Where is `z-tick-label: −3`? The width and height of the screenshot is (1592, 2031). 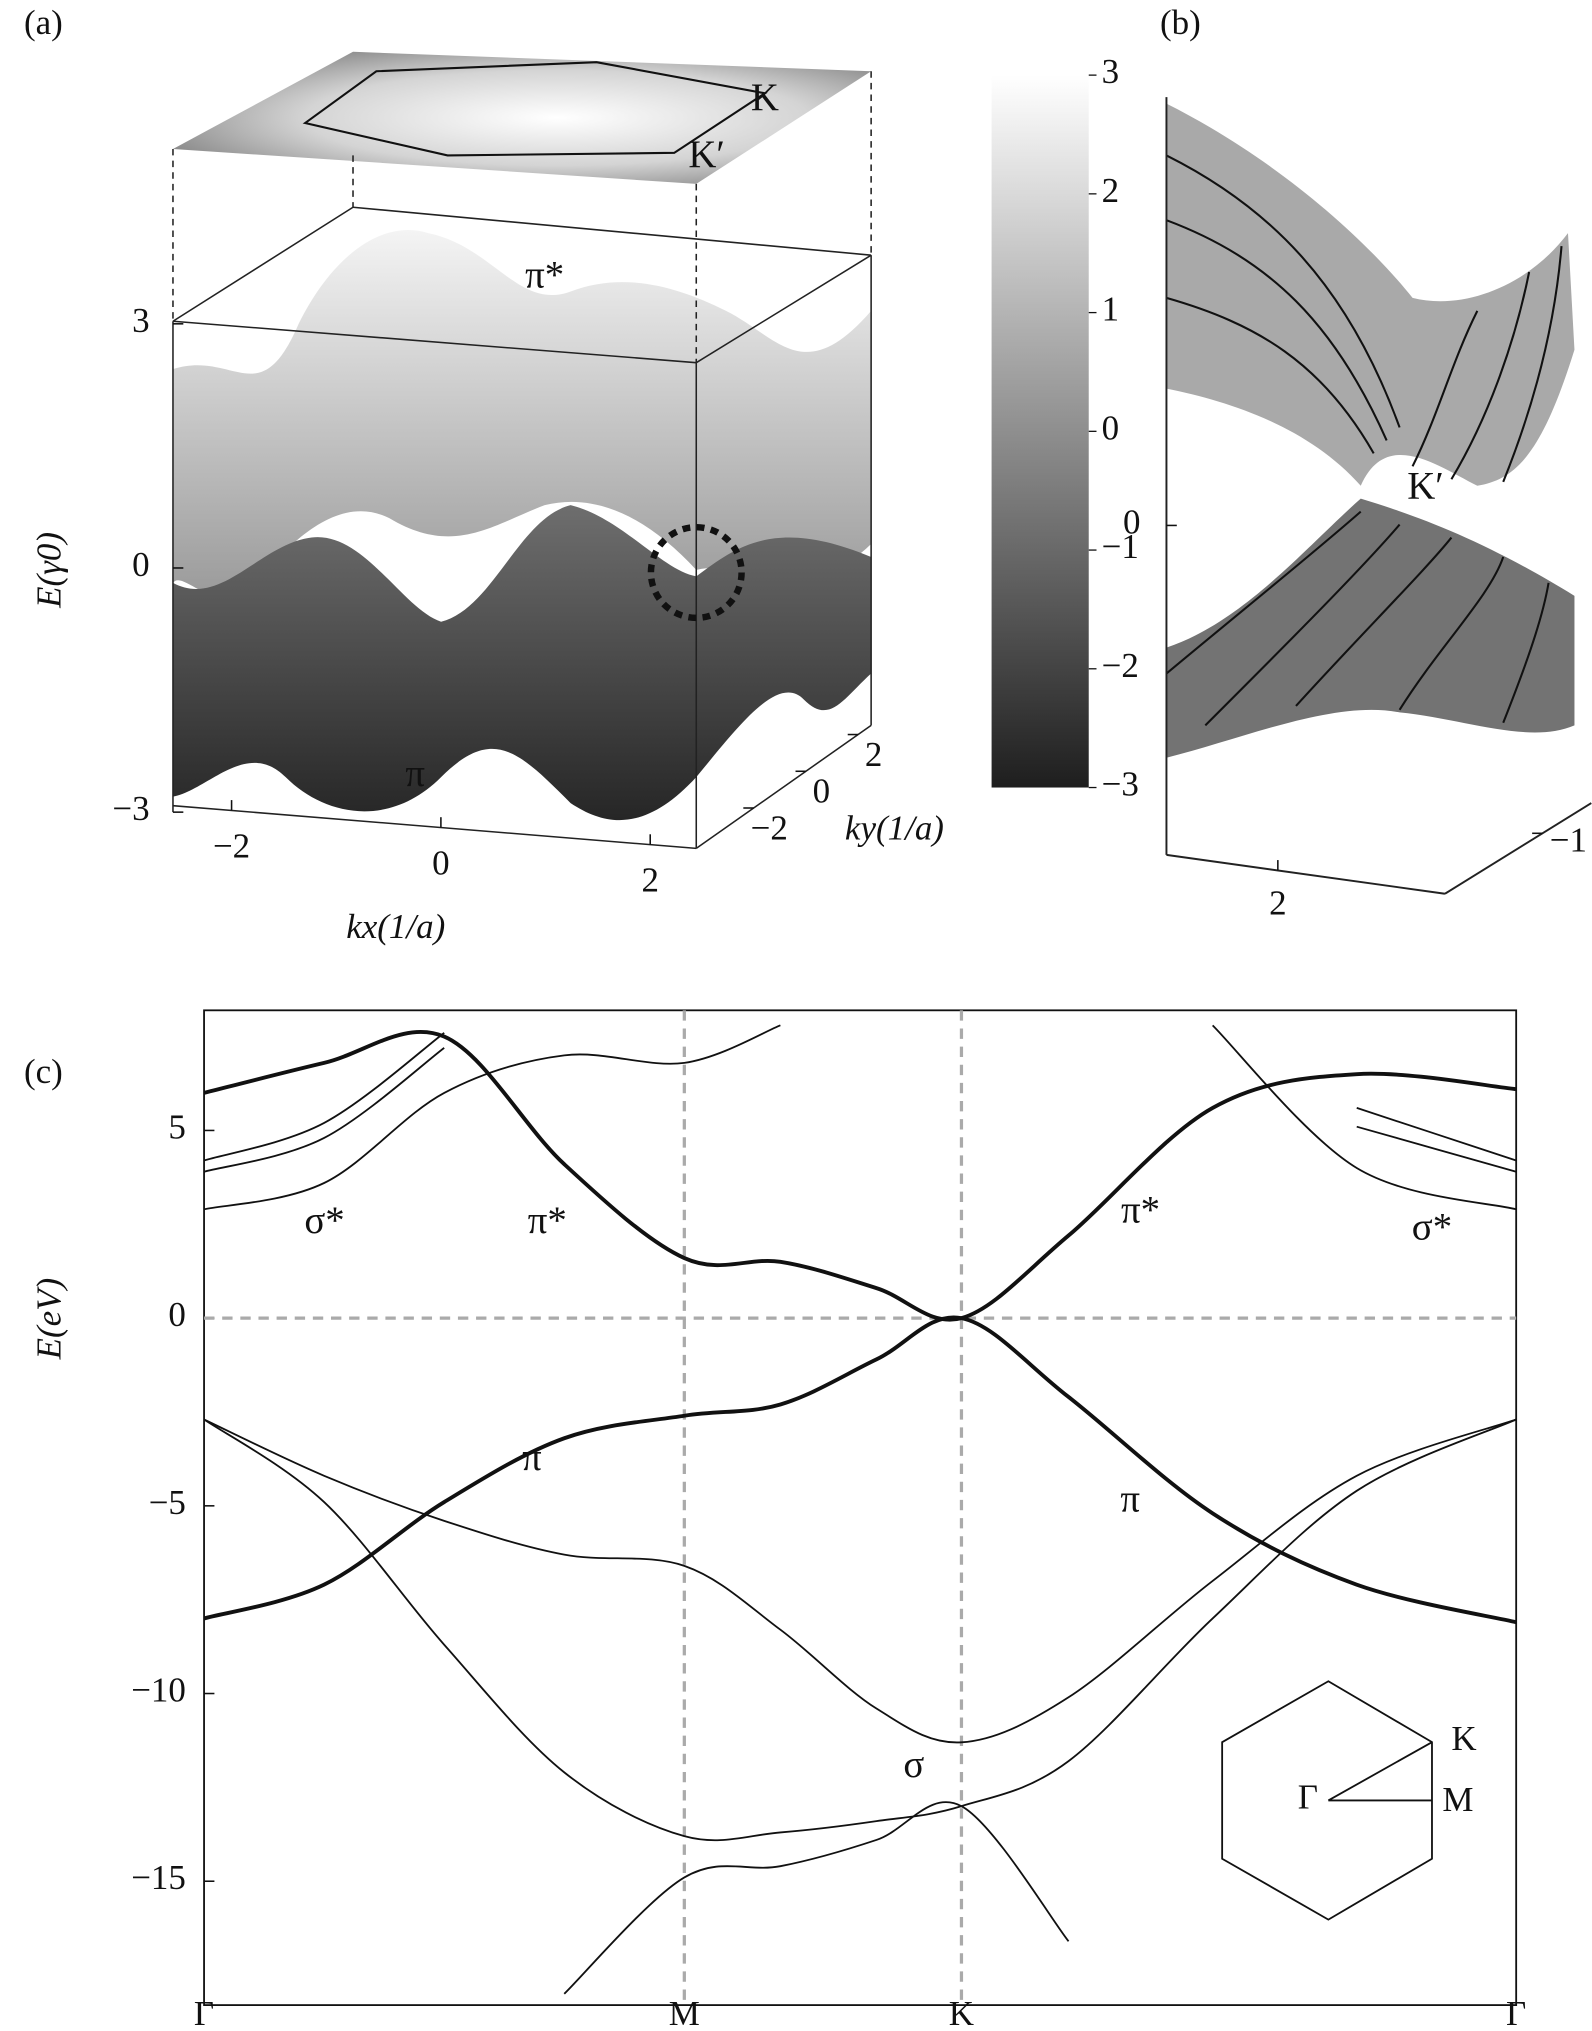
z-tick-label: −3 is located at coordinates (130, 808).